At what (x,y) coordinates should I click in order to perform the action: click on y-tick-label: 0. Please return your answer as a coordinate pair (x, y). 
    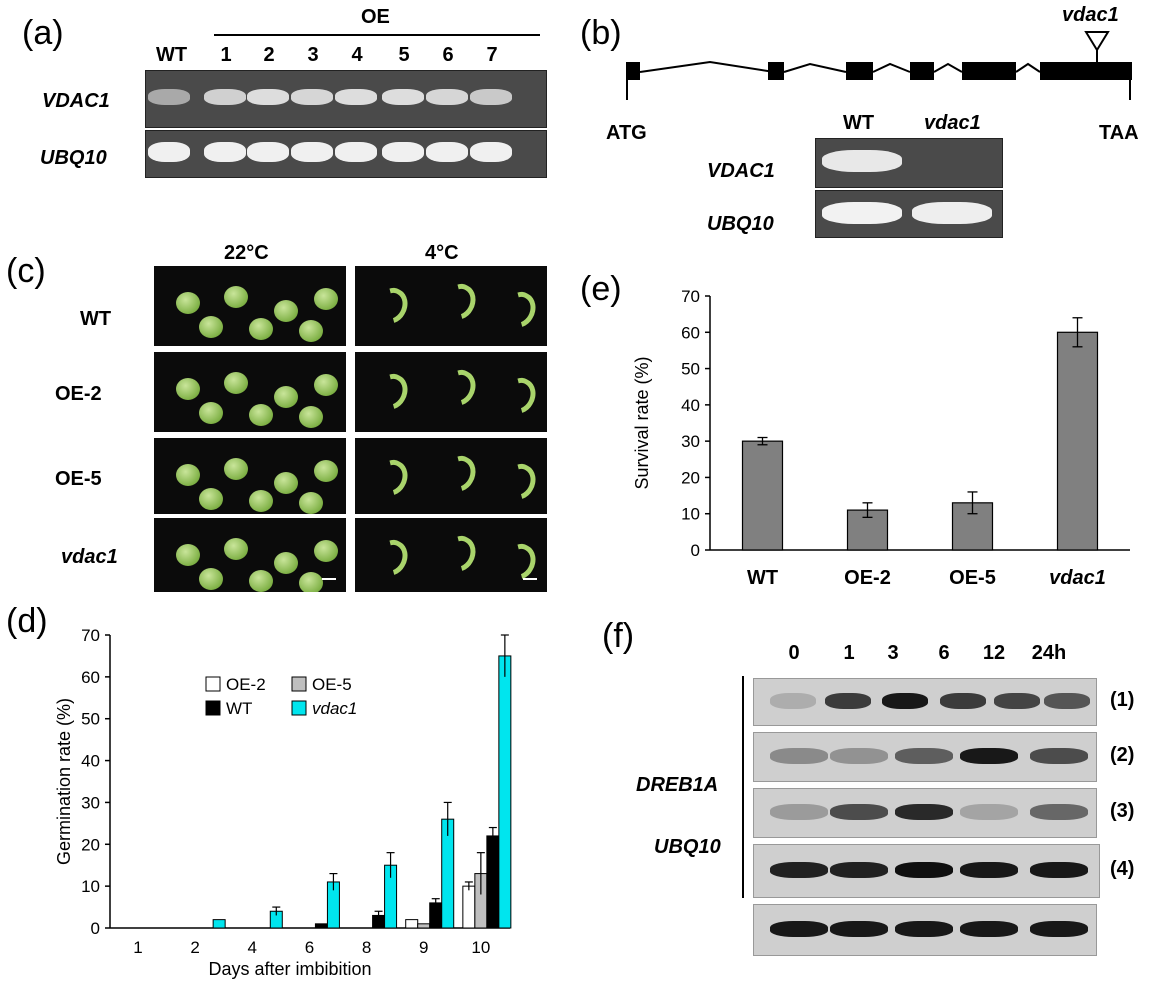
    Looking at the image, I should click on (695, 550).